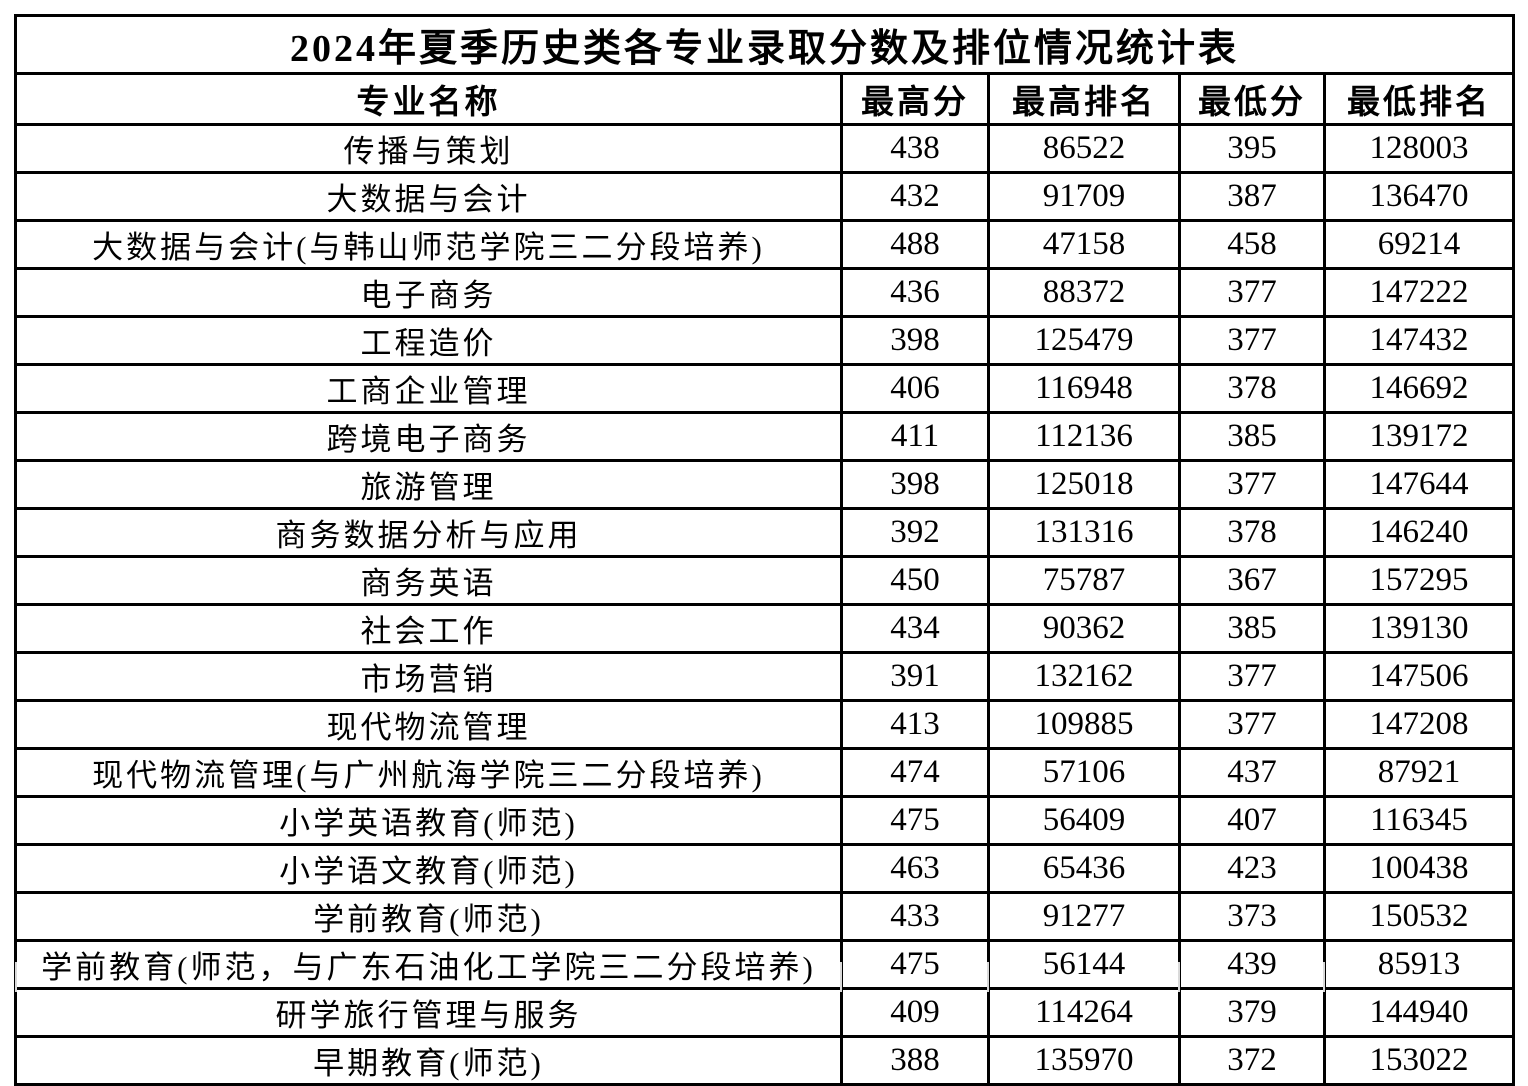 The image size is (1528, 1086). What do you see at coordinates (1252, 99) in the screenshot?
I see `col-header-min-score: 最低分` at bounding box center [1252, 99].